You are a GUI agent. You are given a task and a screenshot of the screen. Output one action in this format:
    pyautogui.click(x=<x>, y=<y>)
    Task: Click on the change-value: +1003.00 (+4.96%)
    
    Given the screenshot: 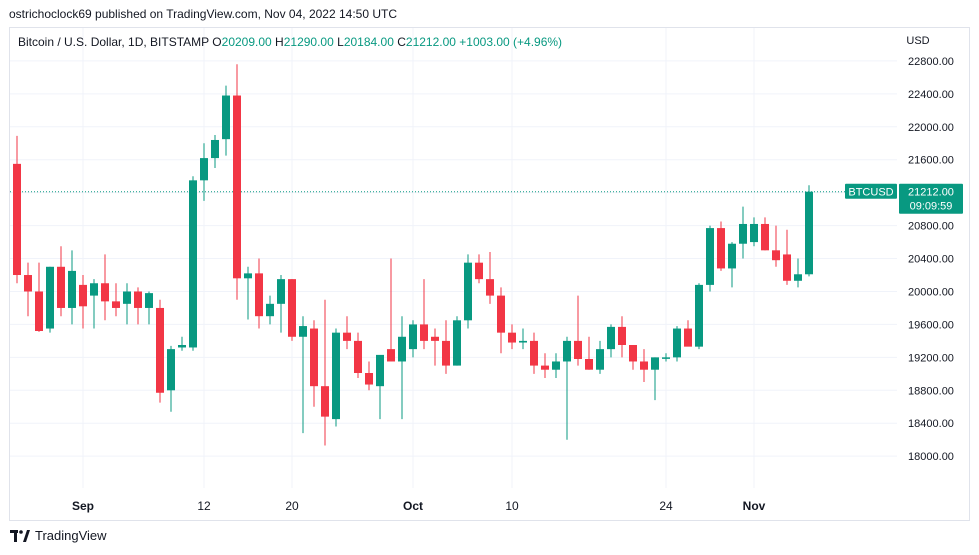 What is the action you would take?
    pyautogui.click(x=511, y=42)
    